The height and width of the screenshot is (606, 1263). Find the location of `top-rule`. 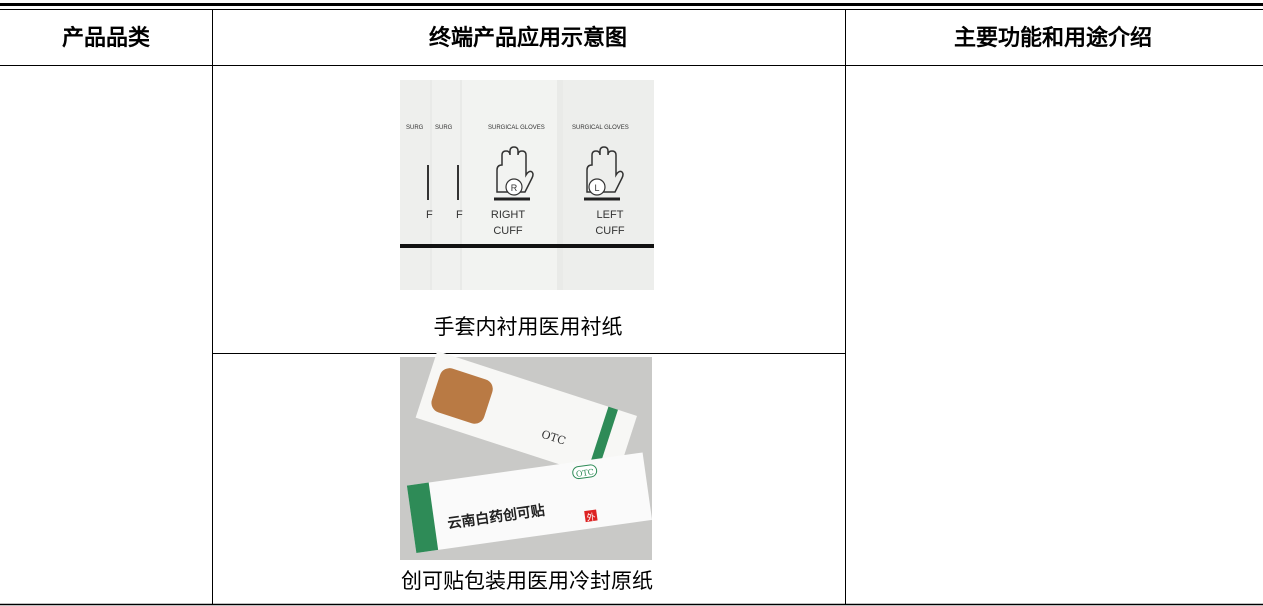

top-rule is located at coordinates (631, 4).